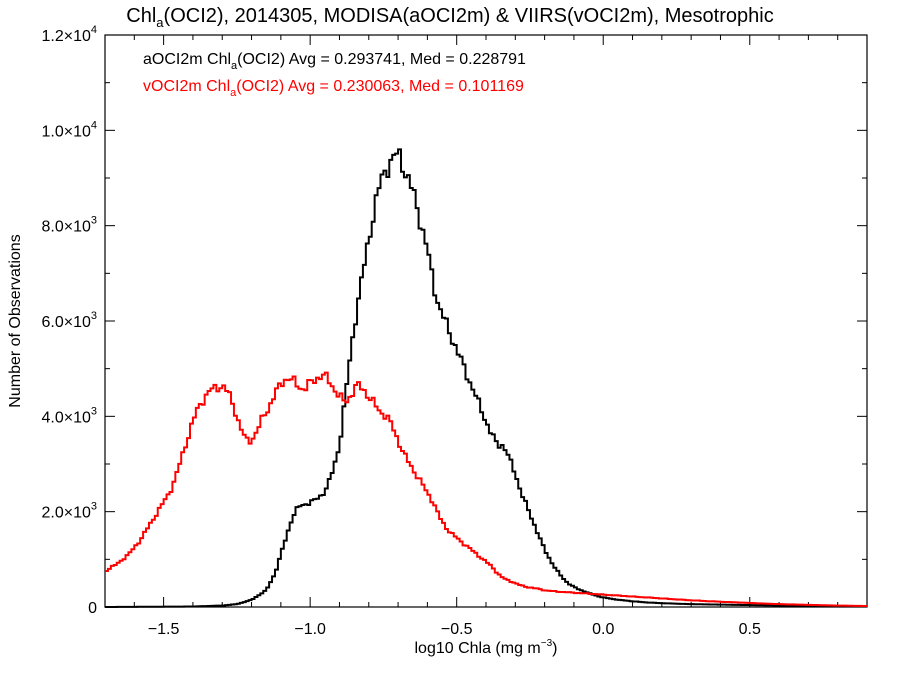 The width and height of the screenshot is (900, 675). I want to click on y-tick-label: 0, so click(92, 608).